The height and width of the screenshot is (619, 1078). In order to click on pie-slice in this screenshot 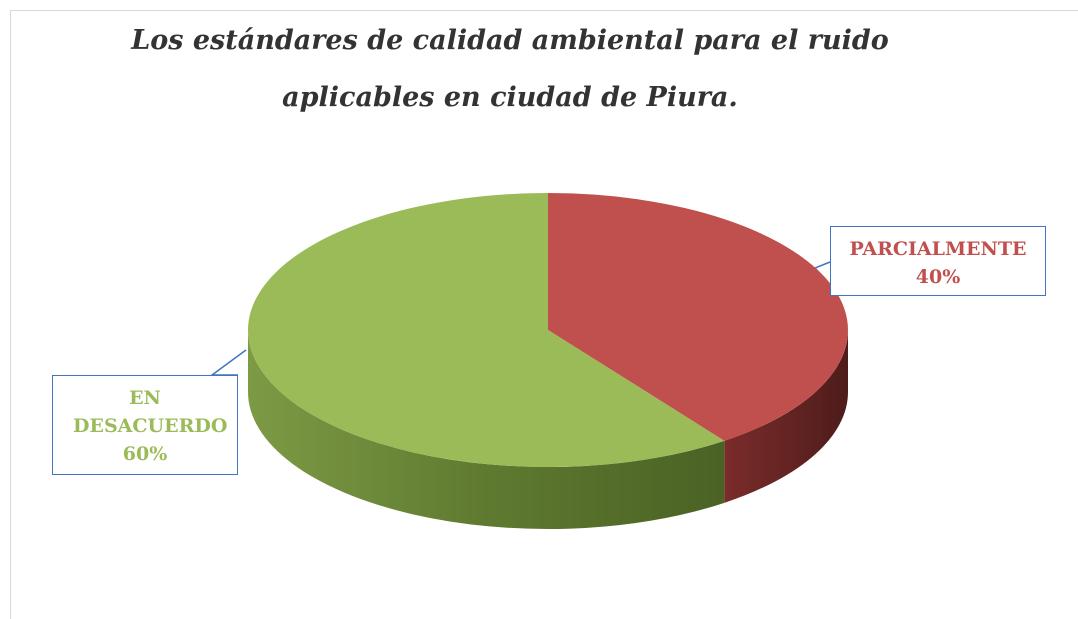, I will do `click(698, 348)`.